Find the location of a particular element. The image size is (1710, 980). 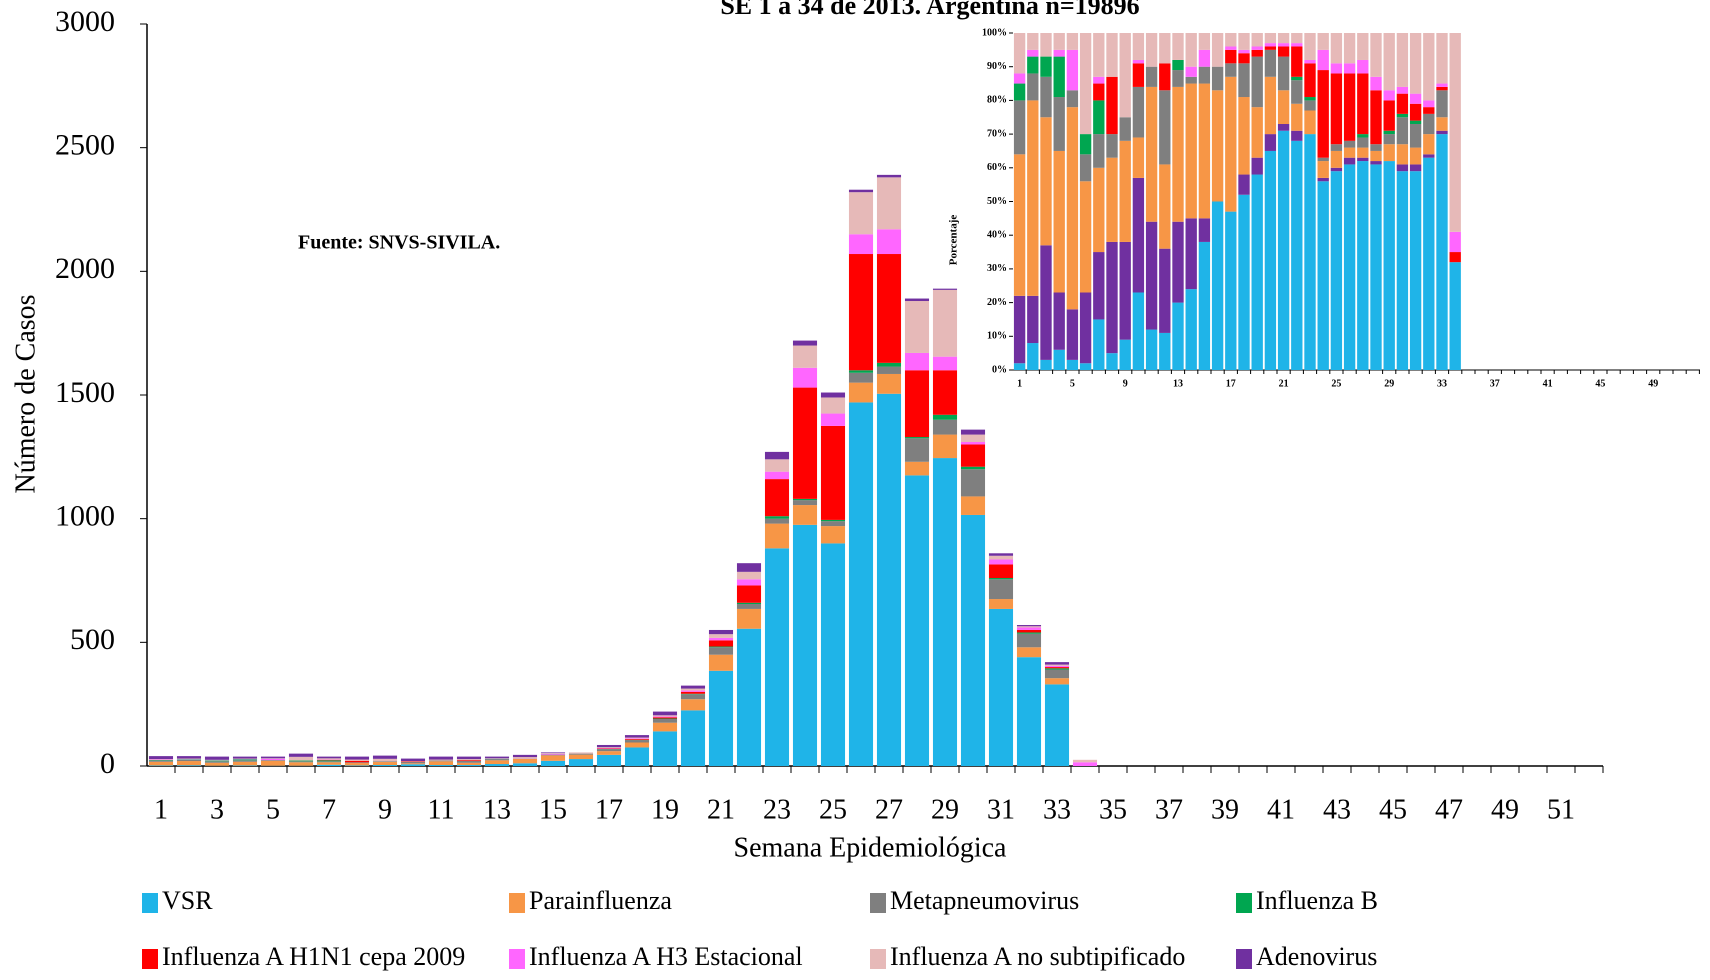

y-tick-label: 80% is located at coordinates (997, 100).